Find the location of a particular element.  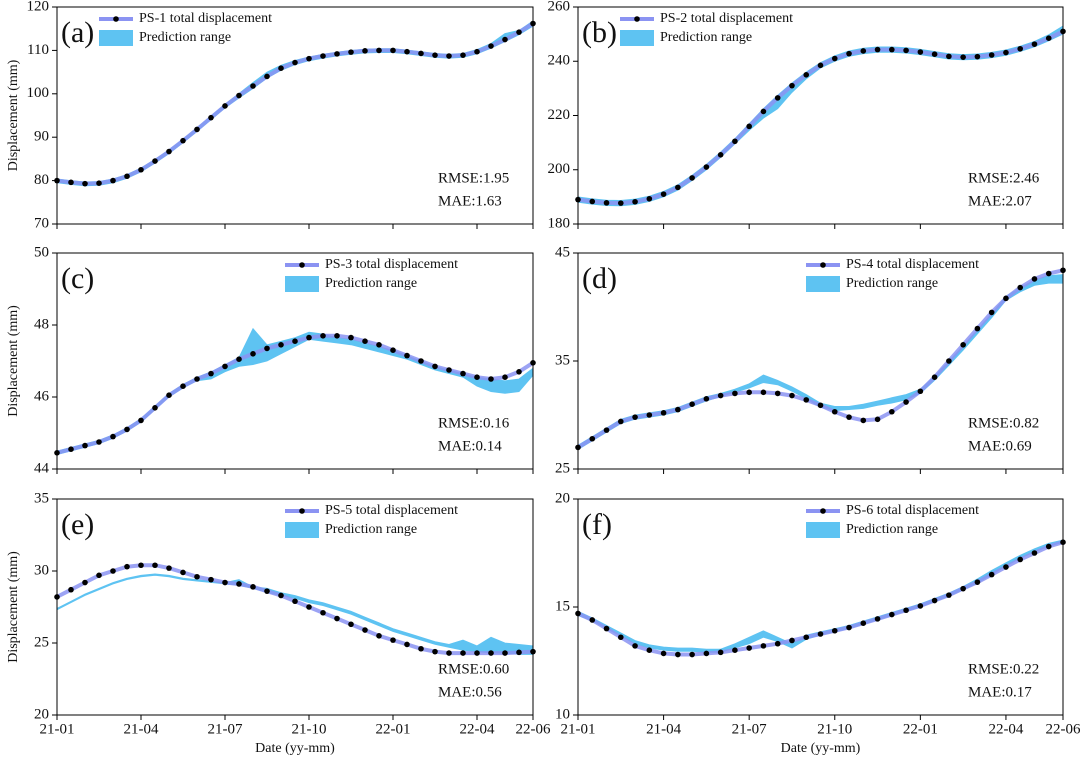

metric-annotation: RMSE:1.95 is located at coordinates (473, 178).